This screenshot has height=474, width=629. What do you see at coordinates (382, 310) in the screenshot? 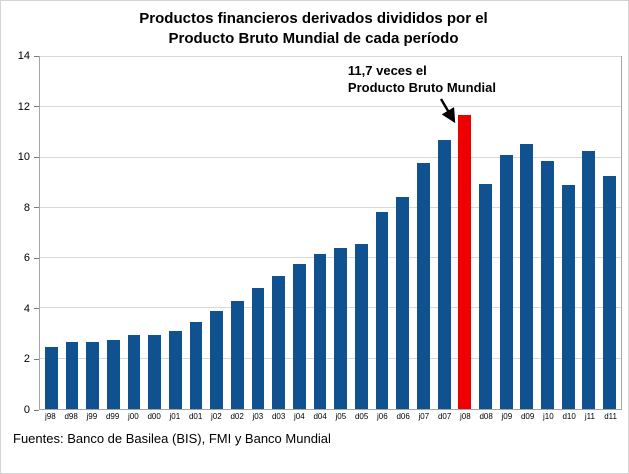
I see `bar-j06` at bounding box center [382, 310].